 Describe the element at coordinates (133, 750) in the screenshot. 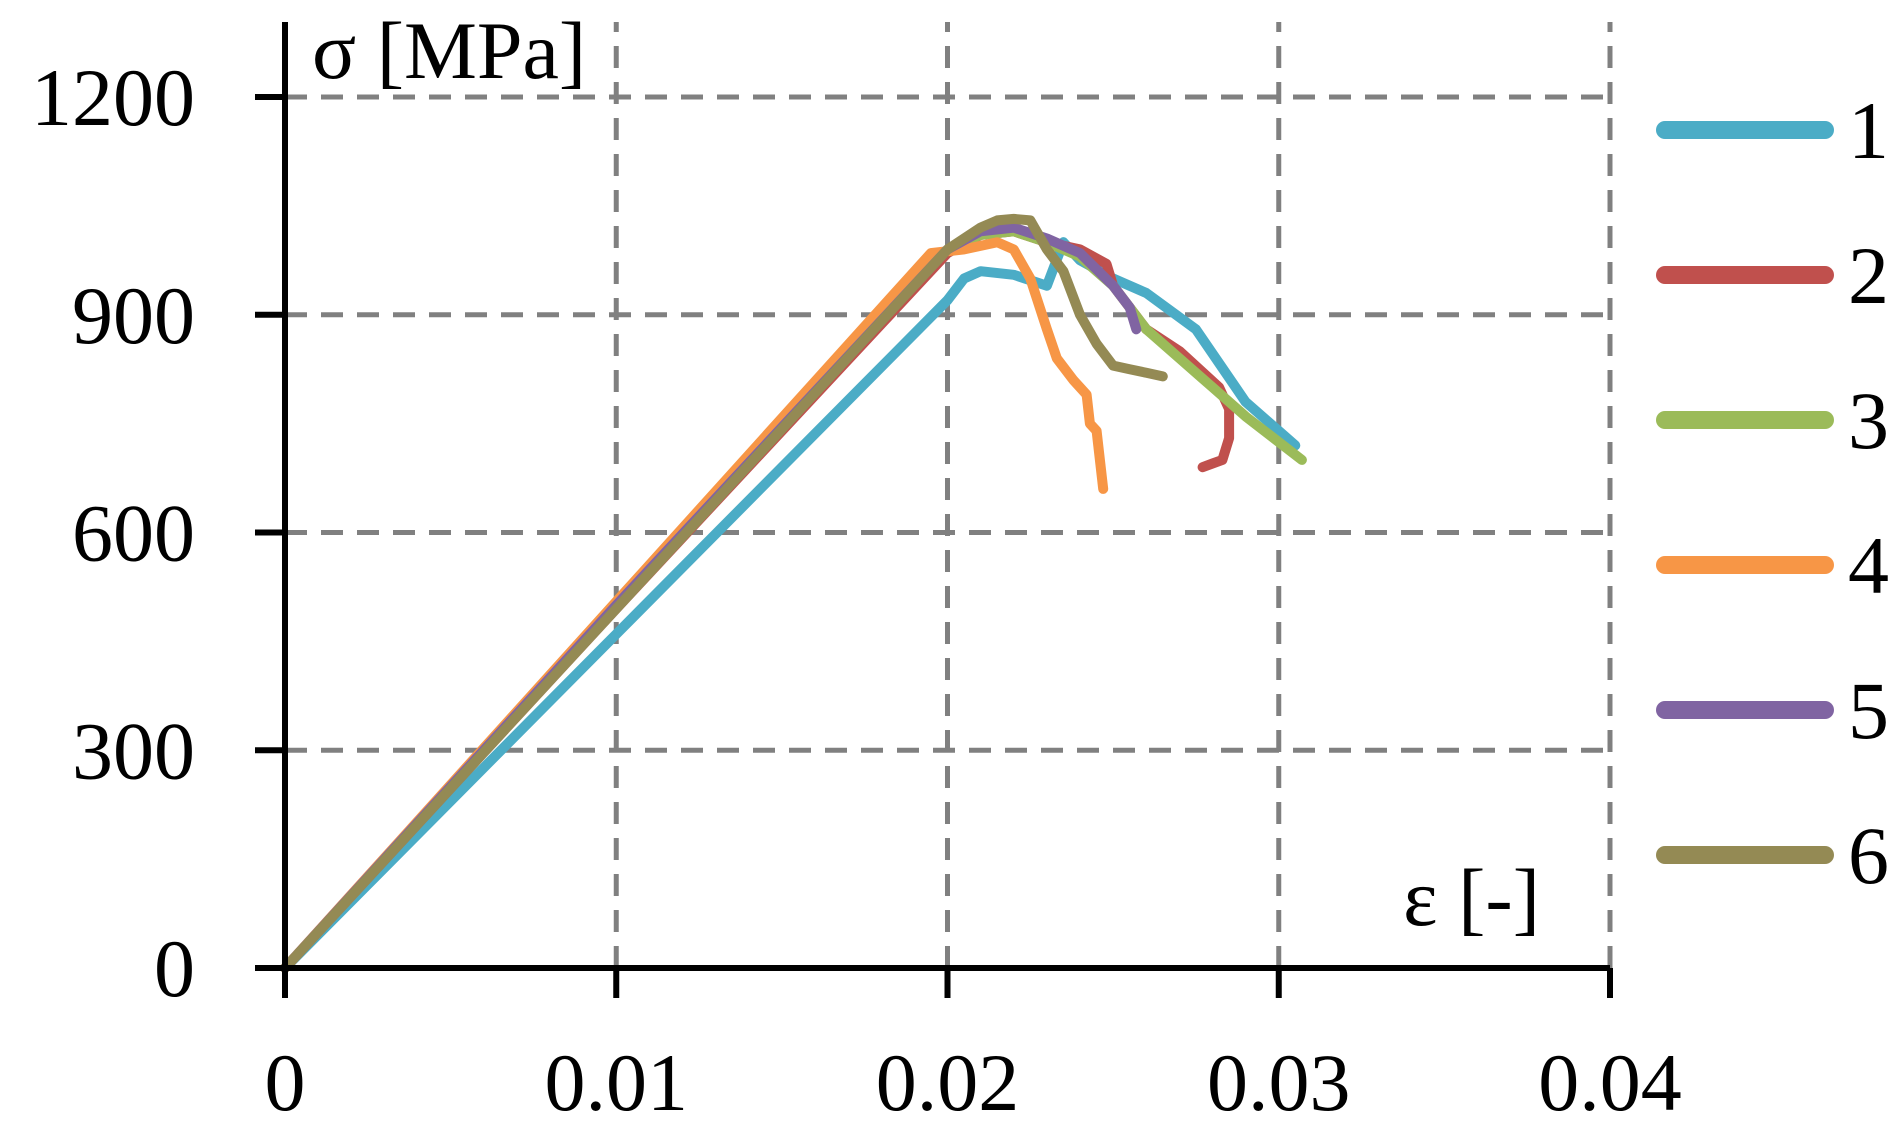

I see `y-tick-label-1: 300` at that location.